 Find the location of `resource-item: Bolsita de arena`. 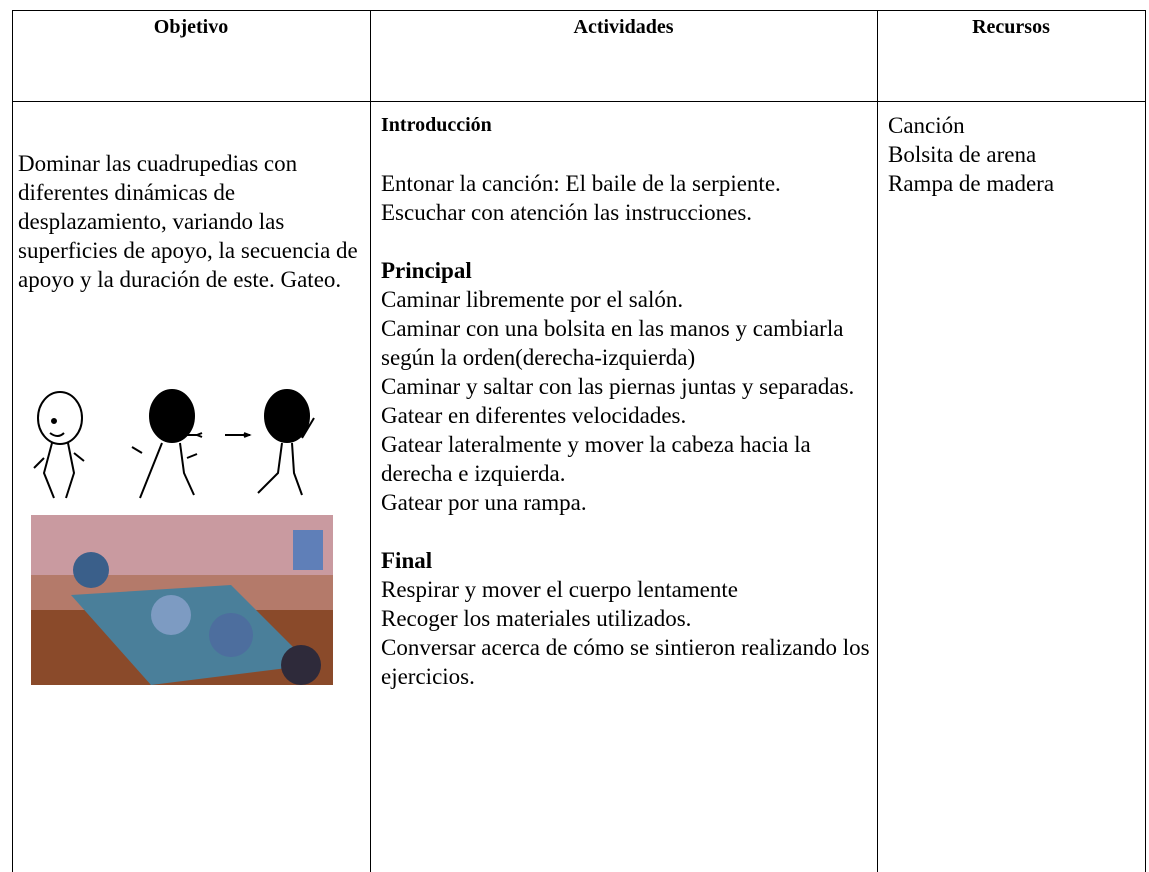

resource-item: Bolsita de arena is located at coordinates (962, 154).